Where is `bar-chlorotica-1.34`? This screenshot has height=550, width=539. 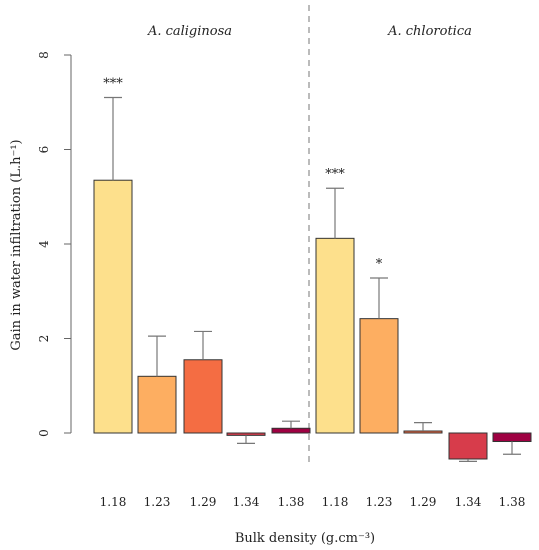
bar-chlorotica-1.34 is located at coordinates (468, 446).